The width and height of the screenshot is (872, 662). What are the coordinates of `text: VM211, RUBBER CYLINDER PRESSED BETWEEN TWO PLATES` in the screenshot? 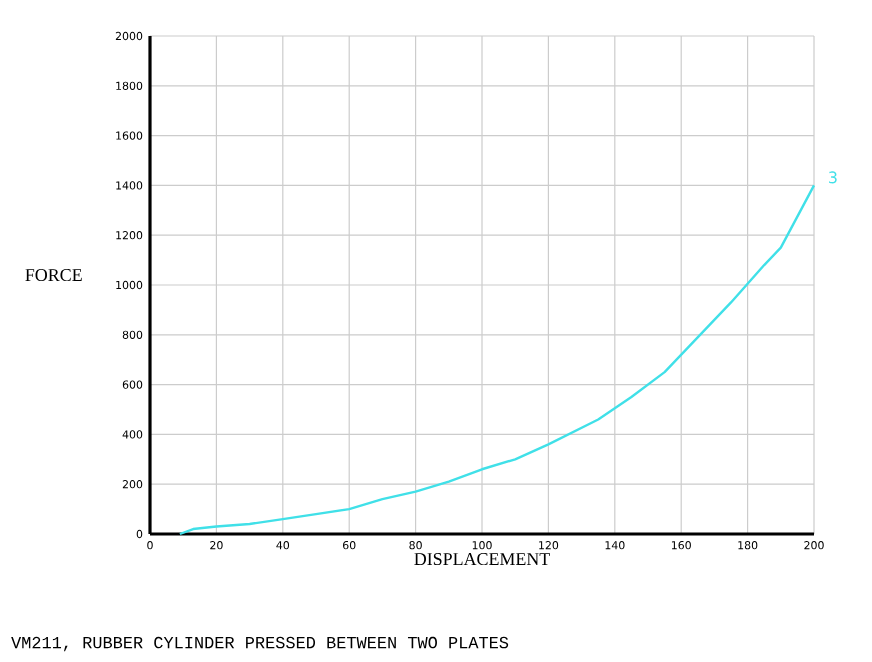 It's located at (260, 644).